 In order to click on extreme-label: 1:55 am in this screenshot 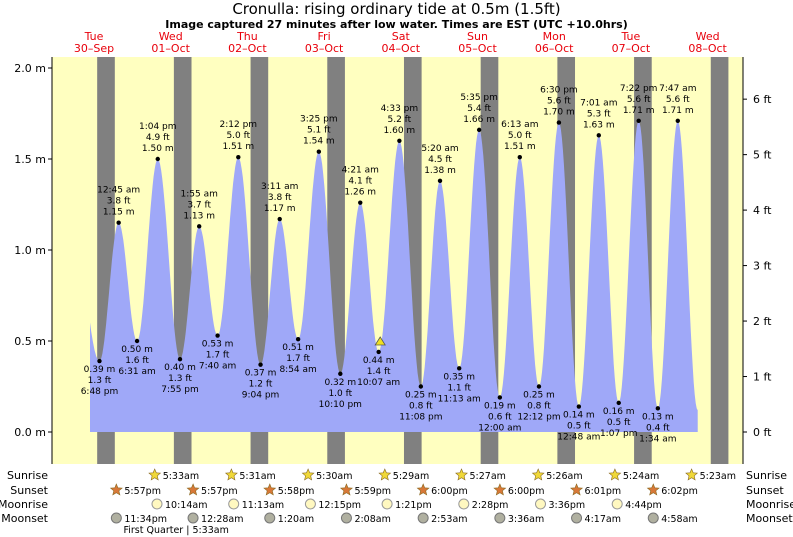, I will do `click(199, 194)`.